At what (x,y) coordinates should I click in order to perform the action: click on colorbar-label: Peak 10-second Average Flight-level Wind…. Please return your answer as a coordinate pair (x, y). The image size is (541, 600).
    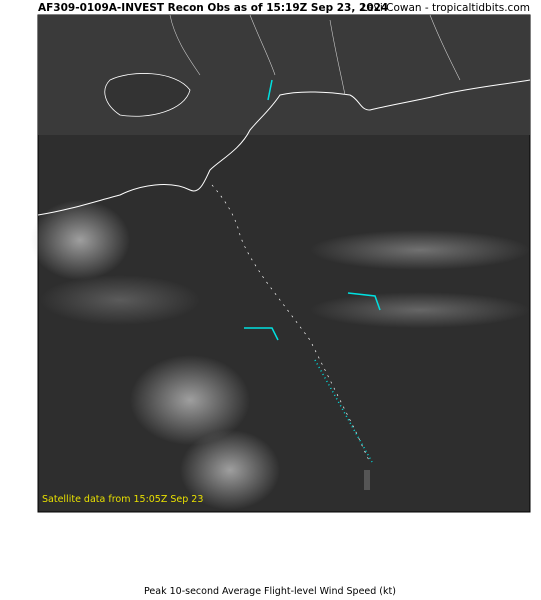
    Looking at the image, I should click on (270, 591).